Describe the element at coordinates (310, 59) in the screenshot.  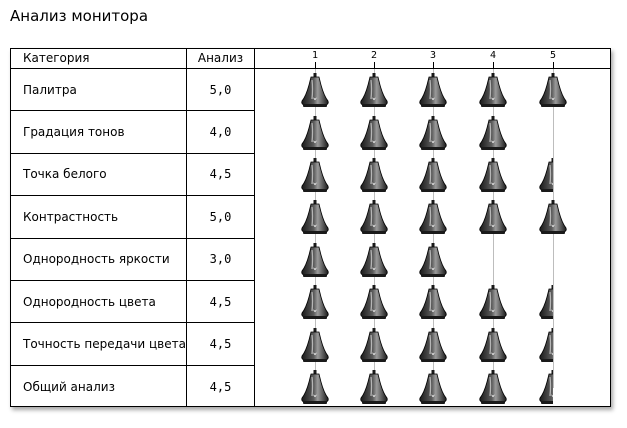
I see `table-header: Категория Анализ` at that location.